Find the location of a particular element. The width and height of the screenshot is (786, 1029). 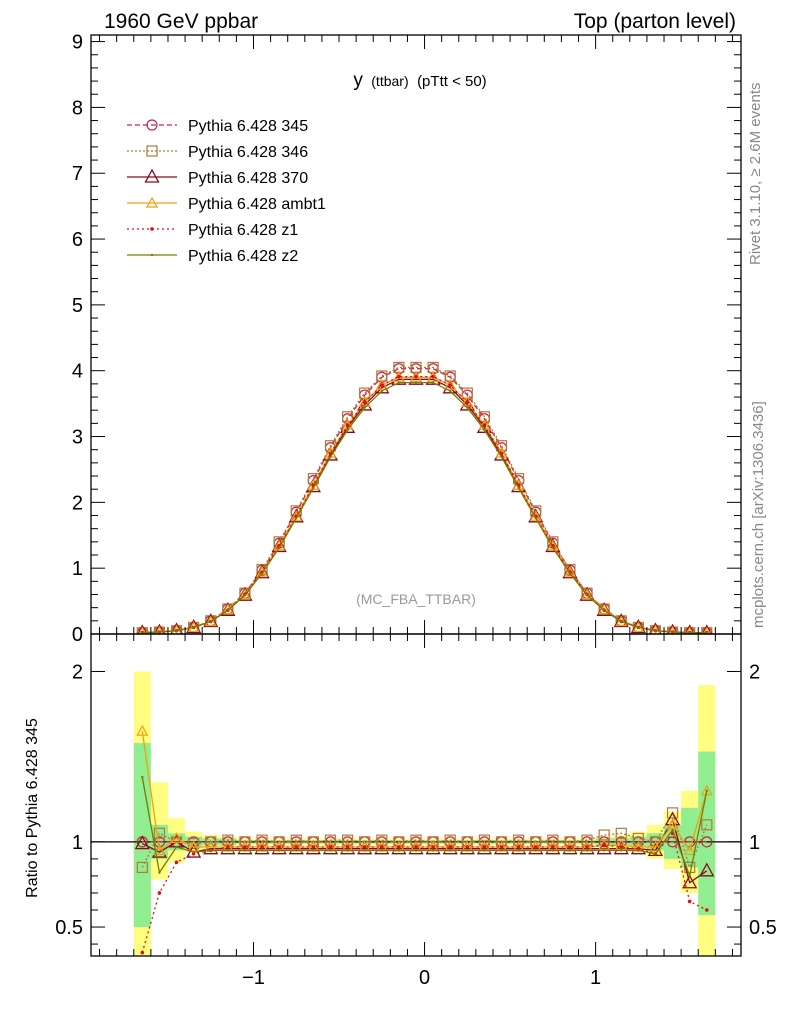

y-tick-label: 2 is located at coordinates (77, 503).